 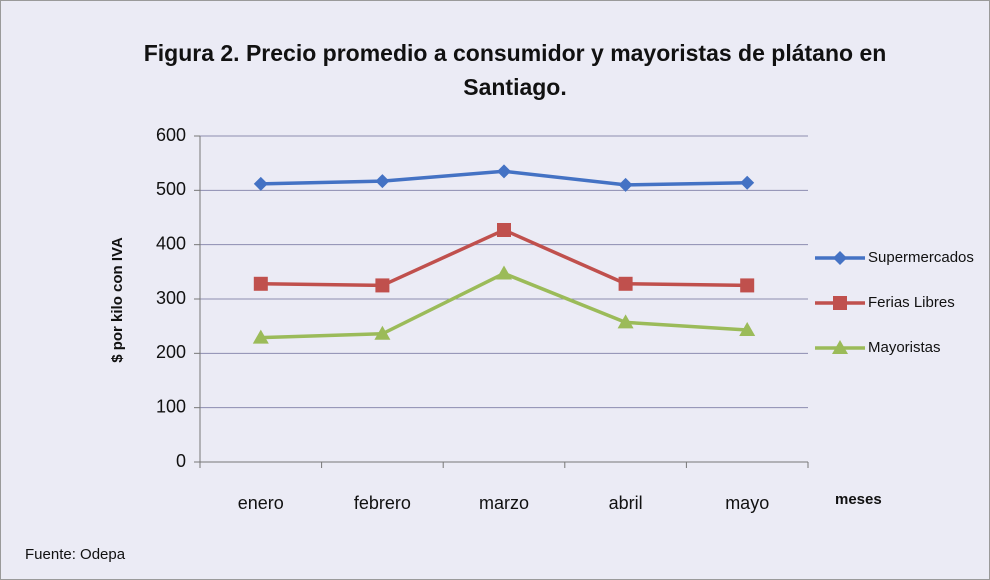 I want to click on y-tick-label: 400, so click(x=171, y=243).